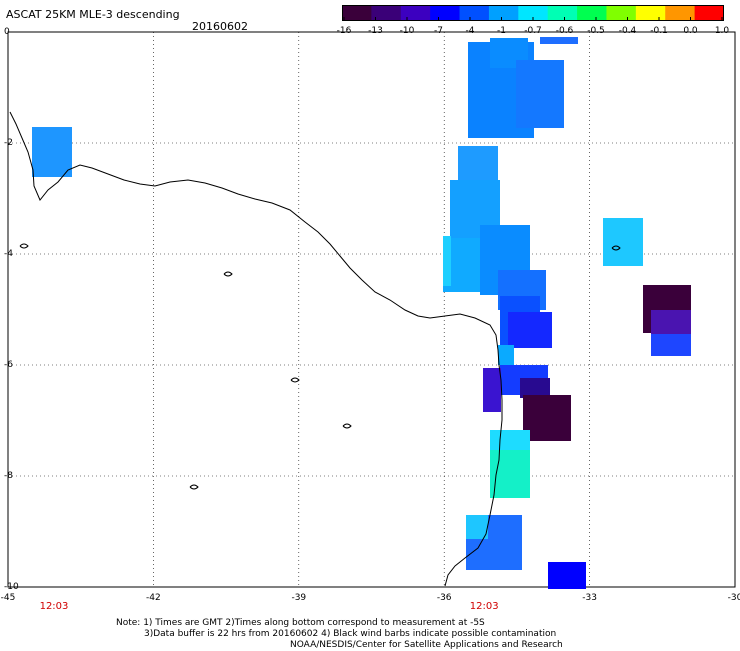  I want to click on latitude-tick-label: -8, so click(8, 476).